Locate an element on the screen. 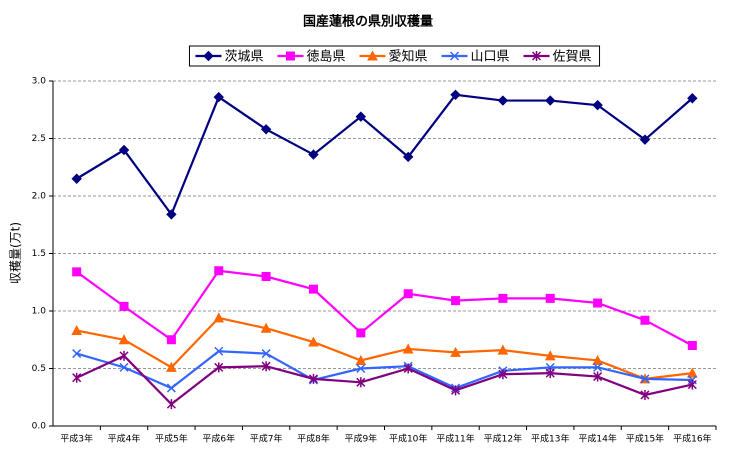  chart-title: 国産蓮根の県別収穫量 is located at coordinates (368, 22).